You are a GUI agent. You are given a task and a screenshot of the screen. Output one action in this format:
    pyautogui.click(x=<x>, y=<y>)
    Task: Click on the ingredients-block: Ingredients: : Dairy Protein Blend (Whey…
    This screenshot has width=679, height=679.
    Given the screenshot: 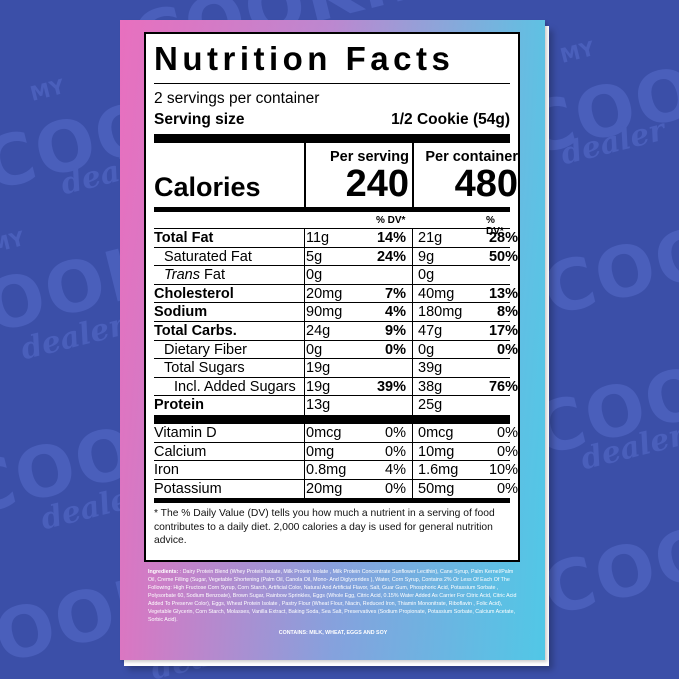 What is the action you would take?
    pyautogui.click(x=333, y=602)
    